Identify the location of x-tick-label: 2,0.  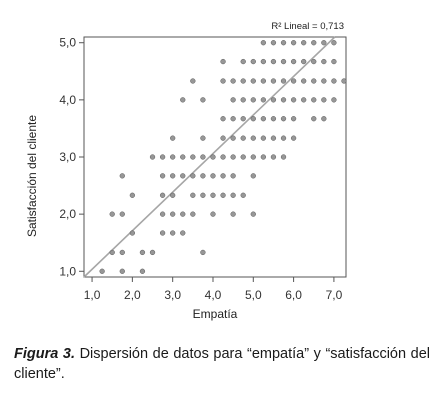
(132, 295).